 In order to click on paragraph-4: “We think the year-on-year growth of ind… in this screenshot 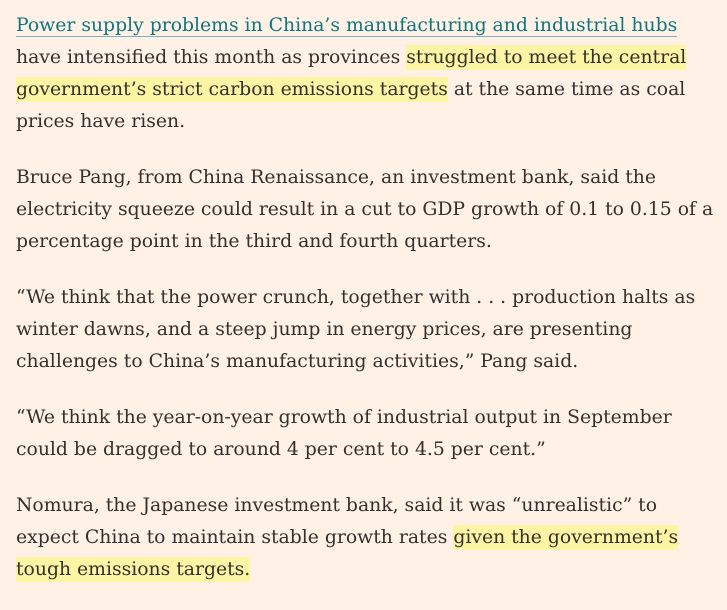, I will do `click(344, 433)`.